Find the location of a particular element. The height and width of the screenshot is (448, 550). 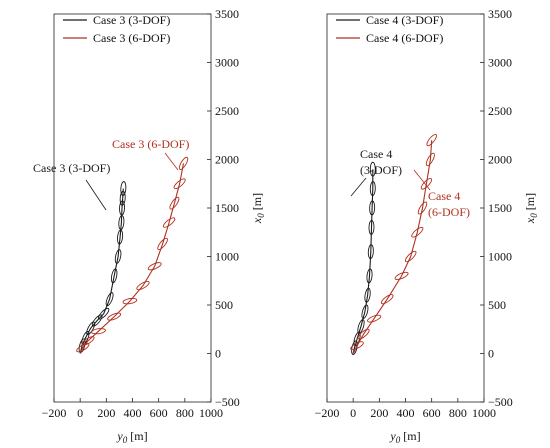

legend-label: Case 4 (3-DOF) is located at coordinates (404, 20).